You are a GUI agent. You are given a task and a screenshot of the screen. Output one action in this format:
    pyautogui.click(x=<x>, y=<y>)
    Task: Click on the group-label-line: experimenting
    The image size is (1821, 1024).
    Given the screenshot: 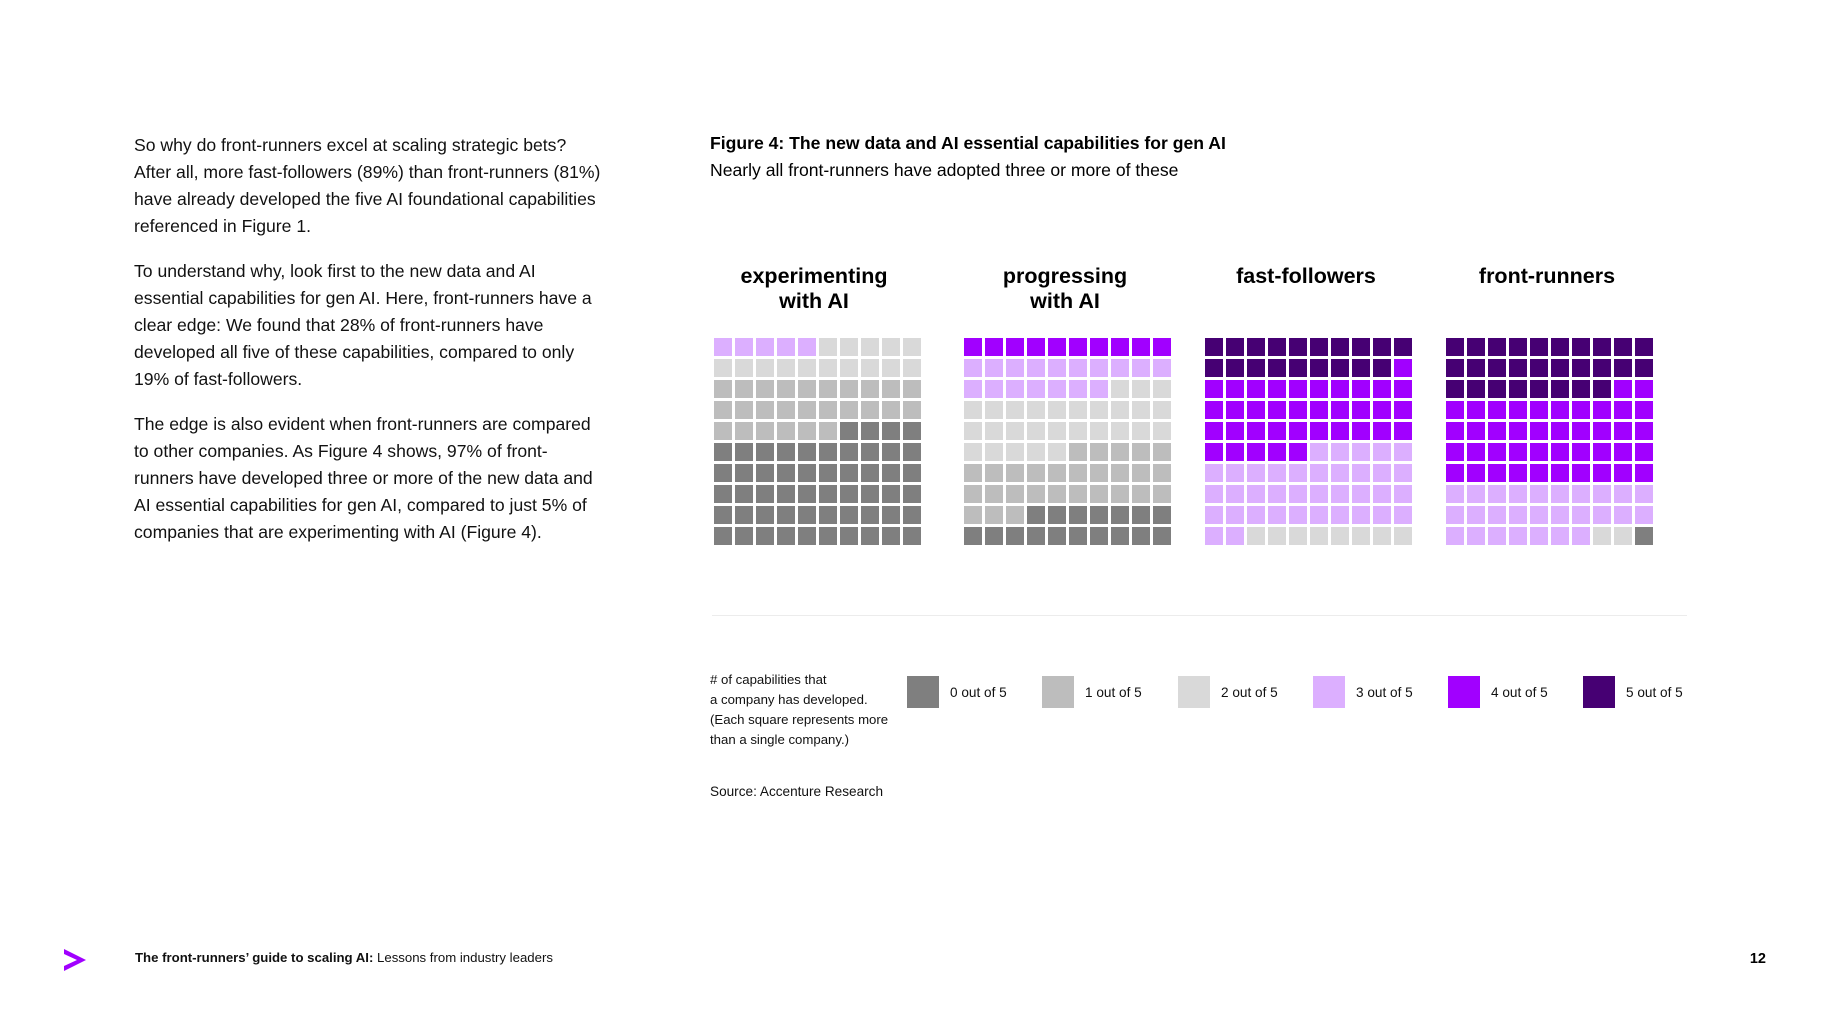 What is the action you would take?
    pyautogui.click(x=814, y=276)
    